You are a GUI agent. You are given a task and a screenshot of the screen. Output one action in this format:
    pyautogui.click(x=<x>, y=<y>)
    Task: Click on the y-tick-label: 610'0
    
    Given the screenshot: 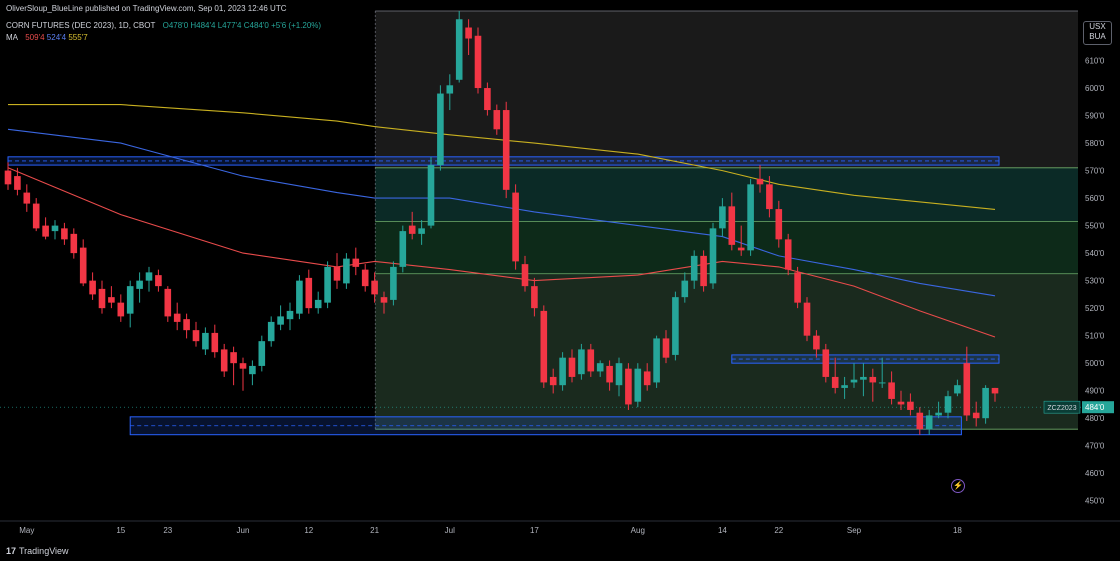 What is the action you would take?
    pyautogui.click(x=1095, y=61)
    